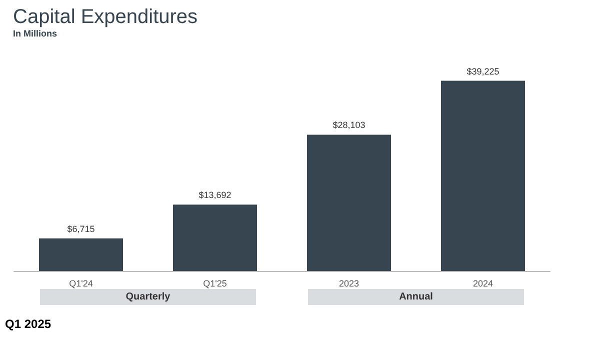  I want to click on data-label: $13,692, so click(215, 195).